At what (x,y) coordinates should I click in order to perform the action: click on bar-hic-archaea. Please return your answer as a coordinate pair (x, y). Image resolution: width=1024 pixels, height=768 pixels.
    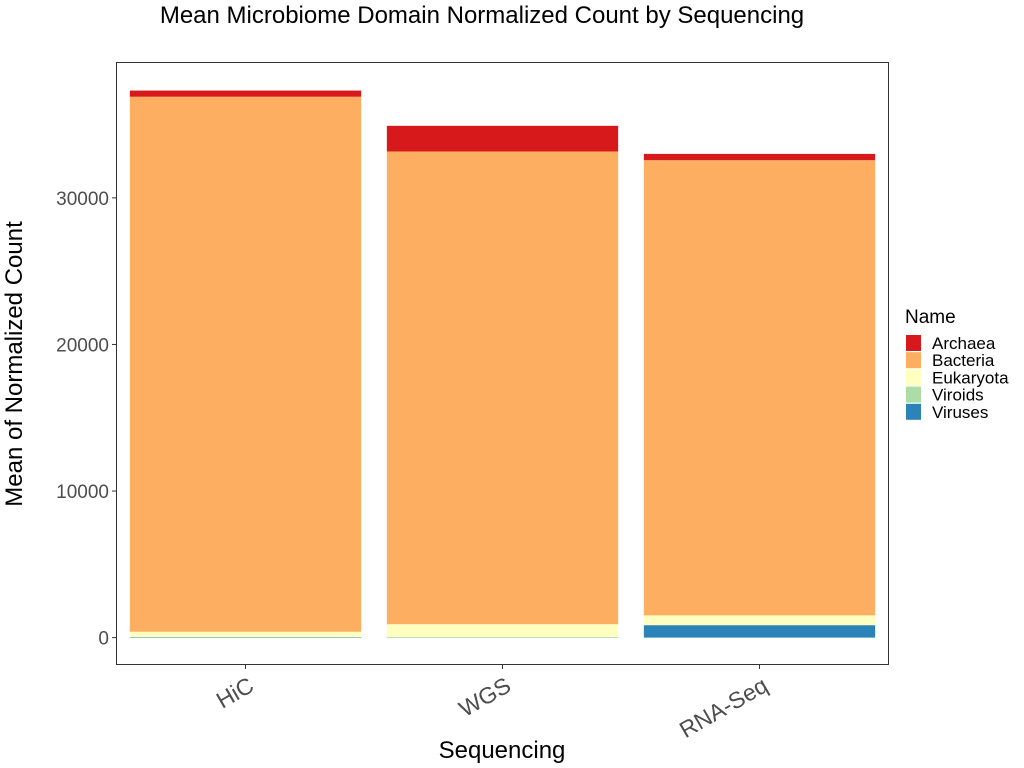
    Looking at the image, I should click on (245, 93).